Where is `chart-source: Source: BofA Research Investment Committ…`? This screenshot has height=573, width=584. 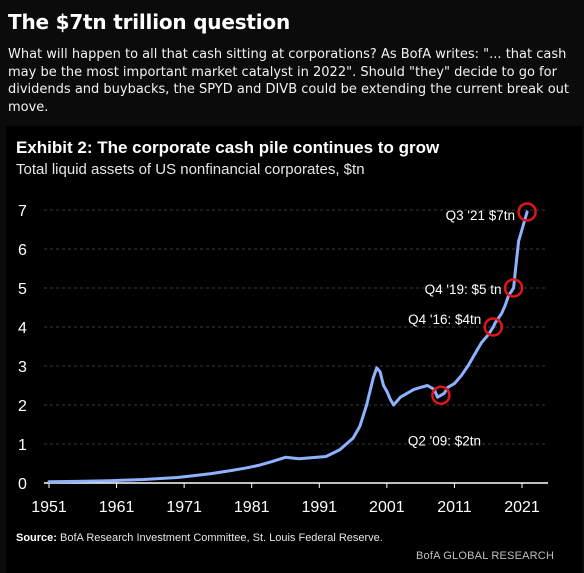 chart-source: Source: BofA Research Investment Committ… is located at coordinates (199, 538).